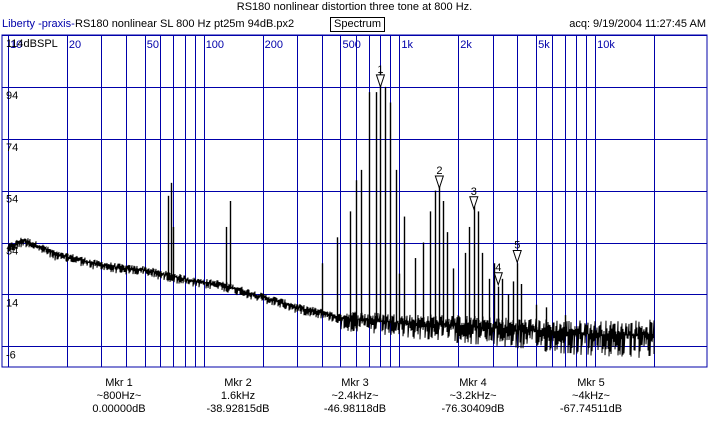 This screenshot has height=441, width=709. I want to click on marker-readout-4: Mkr 4 ~3.2kHz~ -76.30409dB, so click(473, 396).